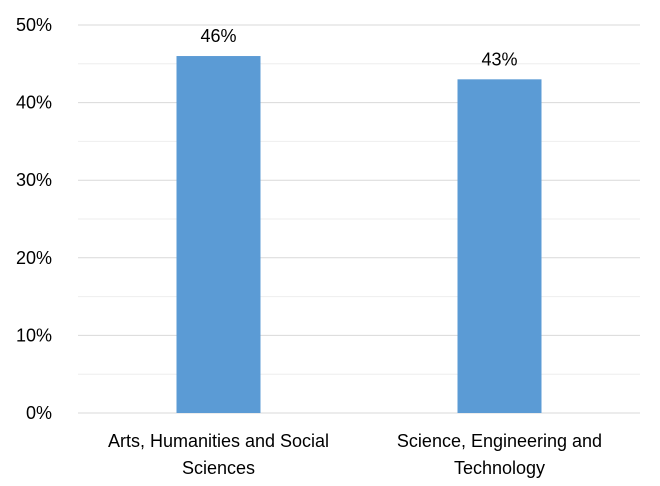 This screenshot has width=660, height=486. What do you see at coordinates (218, 441) in the screenshot?
I see `x-category-label-line: Arts, Humanities and Social` at bounding box center [218, 441].